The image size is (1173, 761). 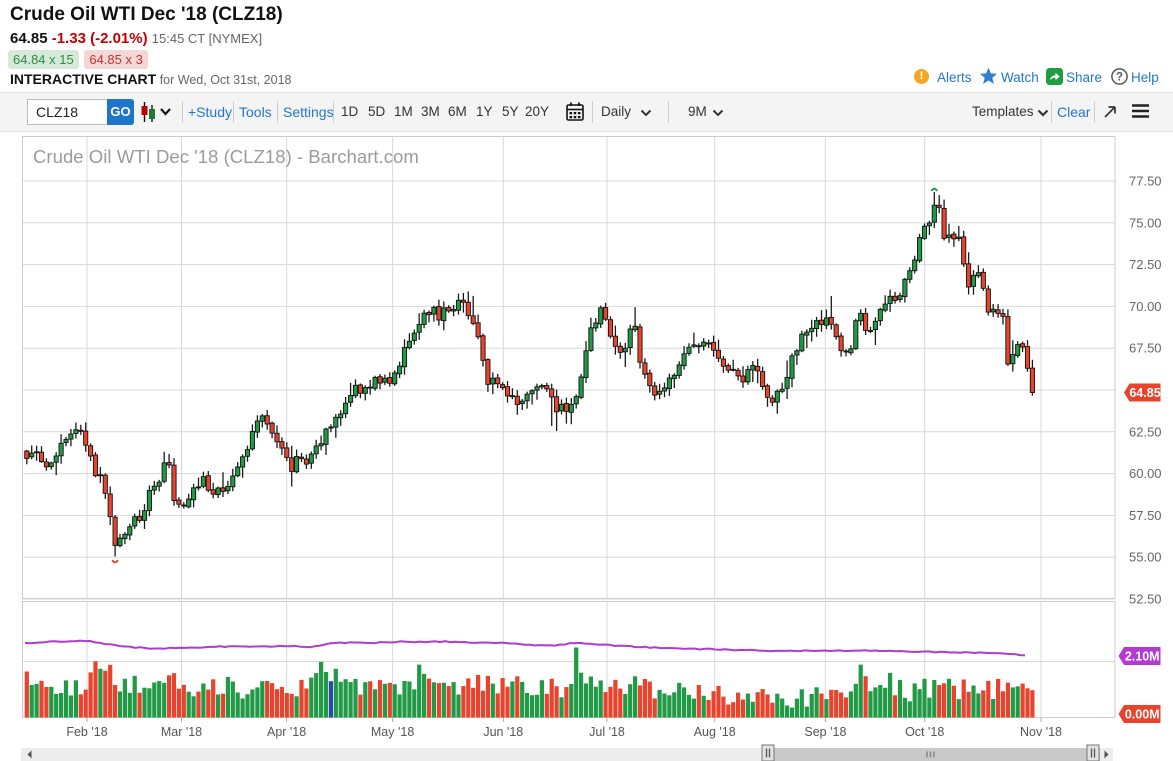 What do you see at coordinates (1144, 393) in the screenshot?
I see `svg-text: 64.85` at bounding box center [1144, 393].